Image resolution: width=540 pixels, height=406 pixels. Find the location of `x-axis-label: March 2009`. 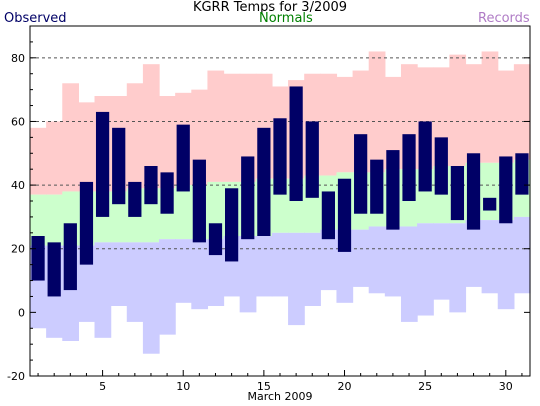

x-axis-label: March 2009 is located at coordinates (280, 396).